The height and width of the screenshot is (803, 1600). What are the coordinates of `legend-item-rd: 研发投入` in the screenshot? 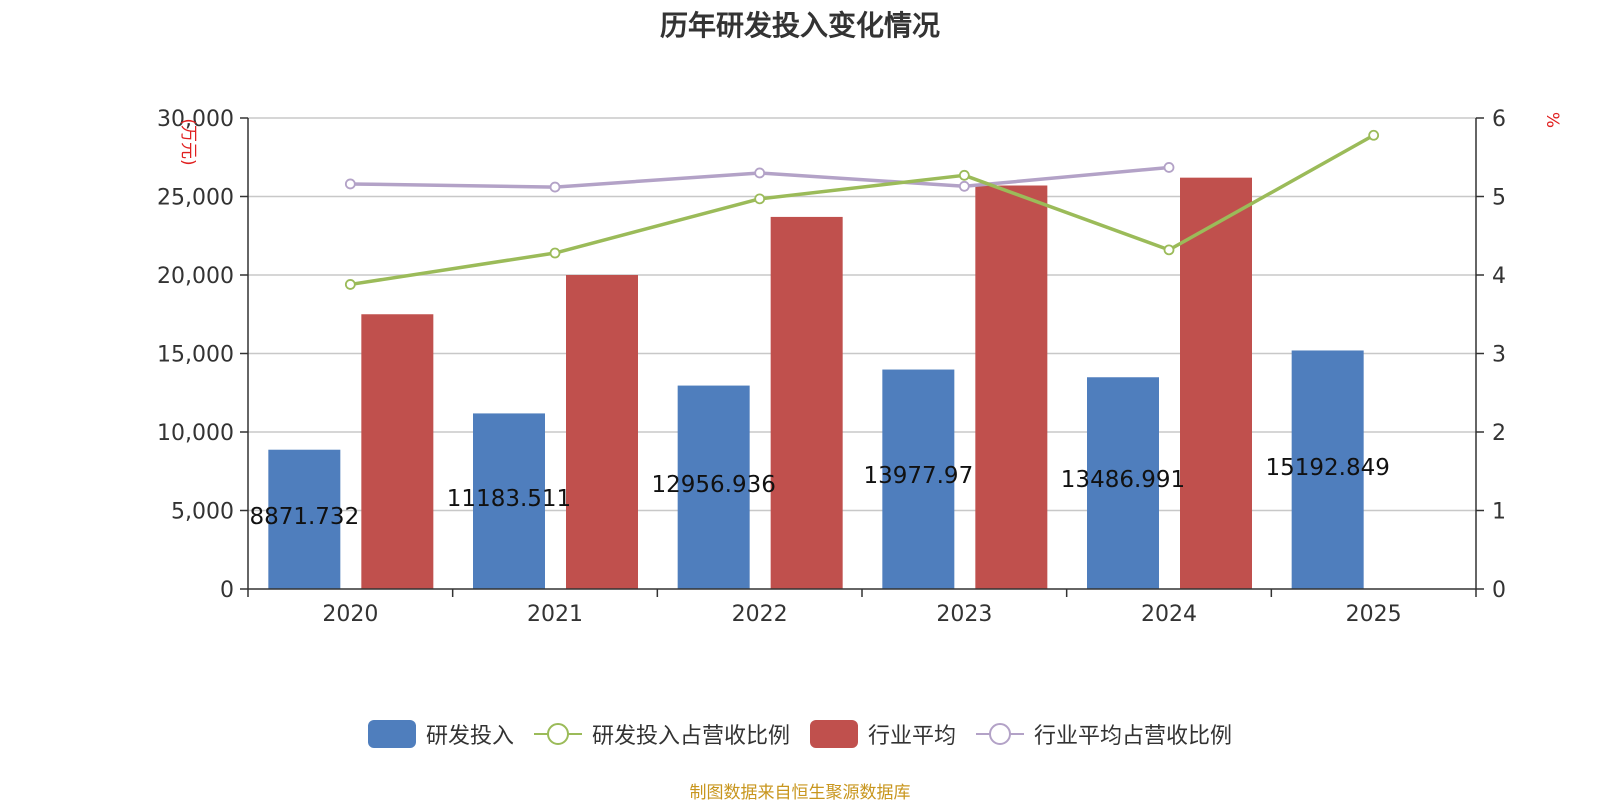 It's located at (440, 734).